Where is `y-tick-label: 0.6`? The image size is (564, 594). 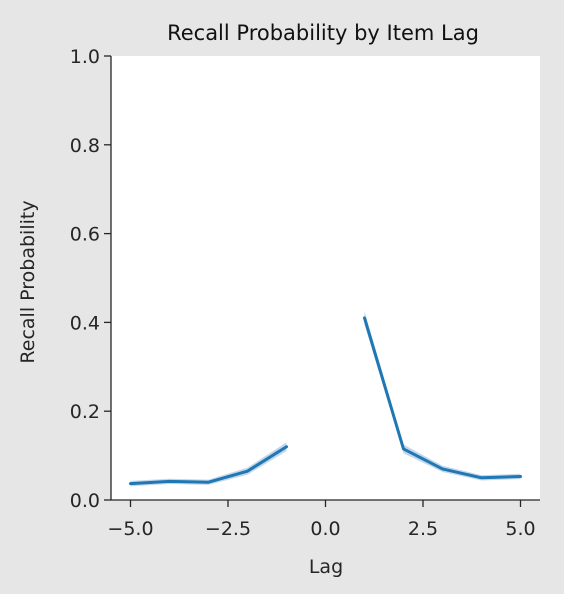
y-tick-label: 0.6 is located at coordinates (85, 235).